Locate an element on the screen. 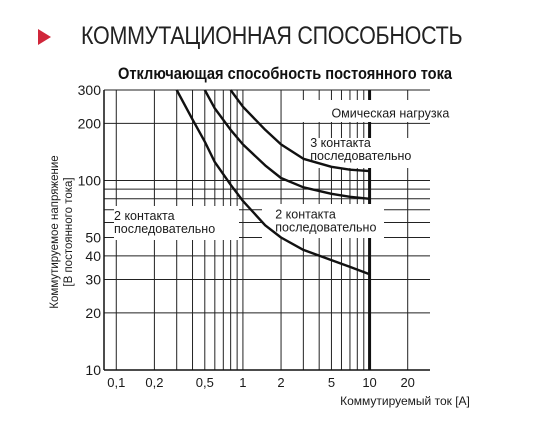  x-tick-label: 2 is located at coordinates (280, 382).